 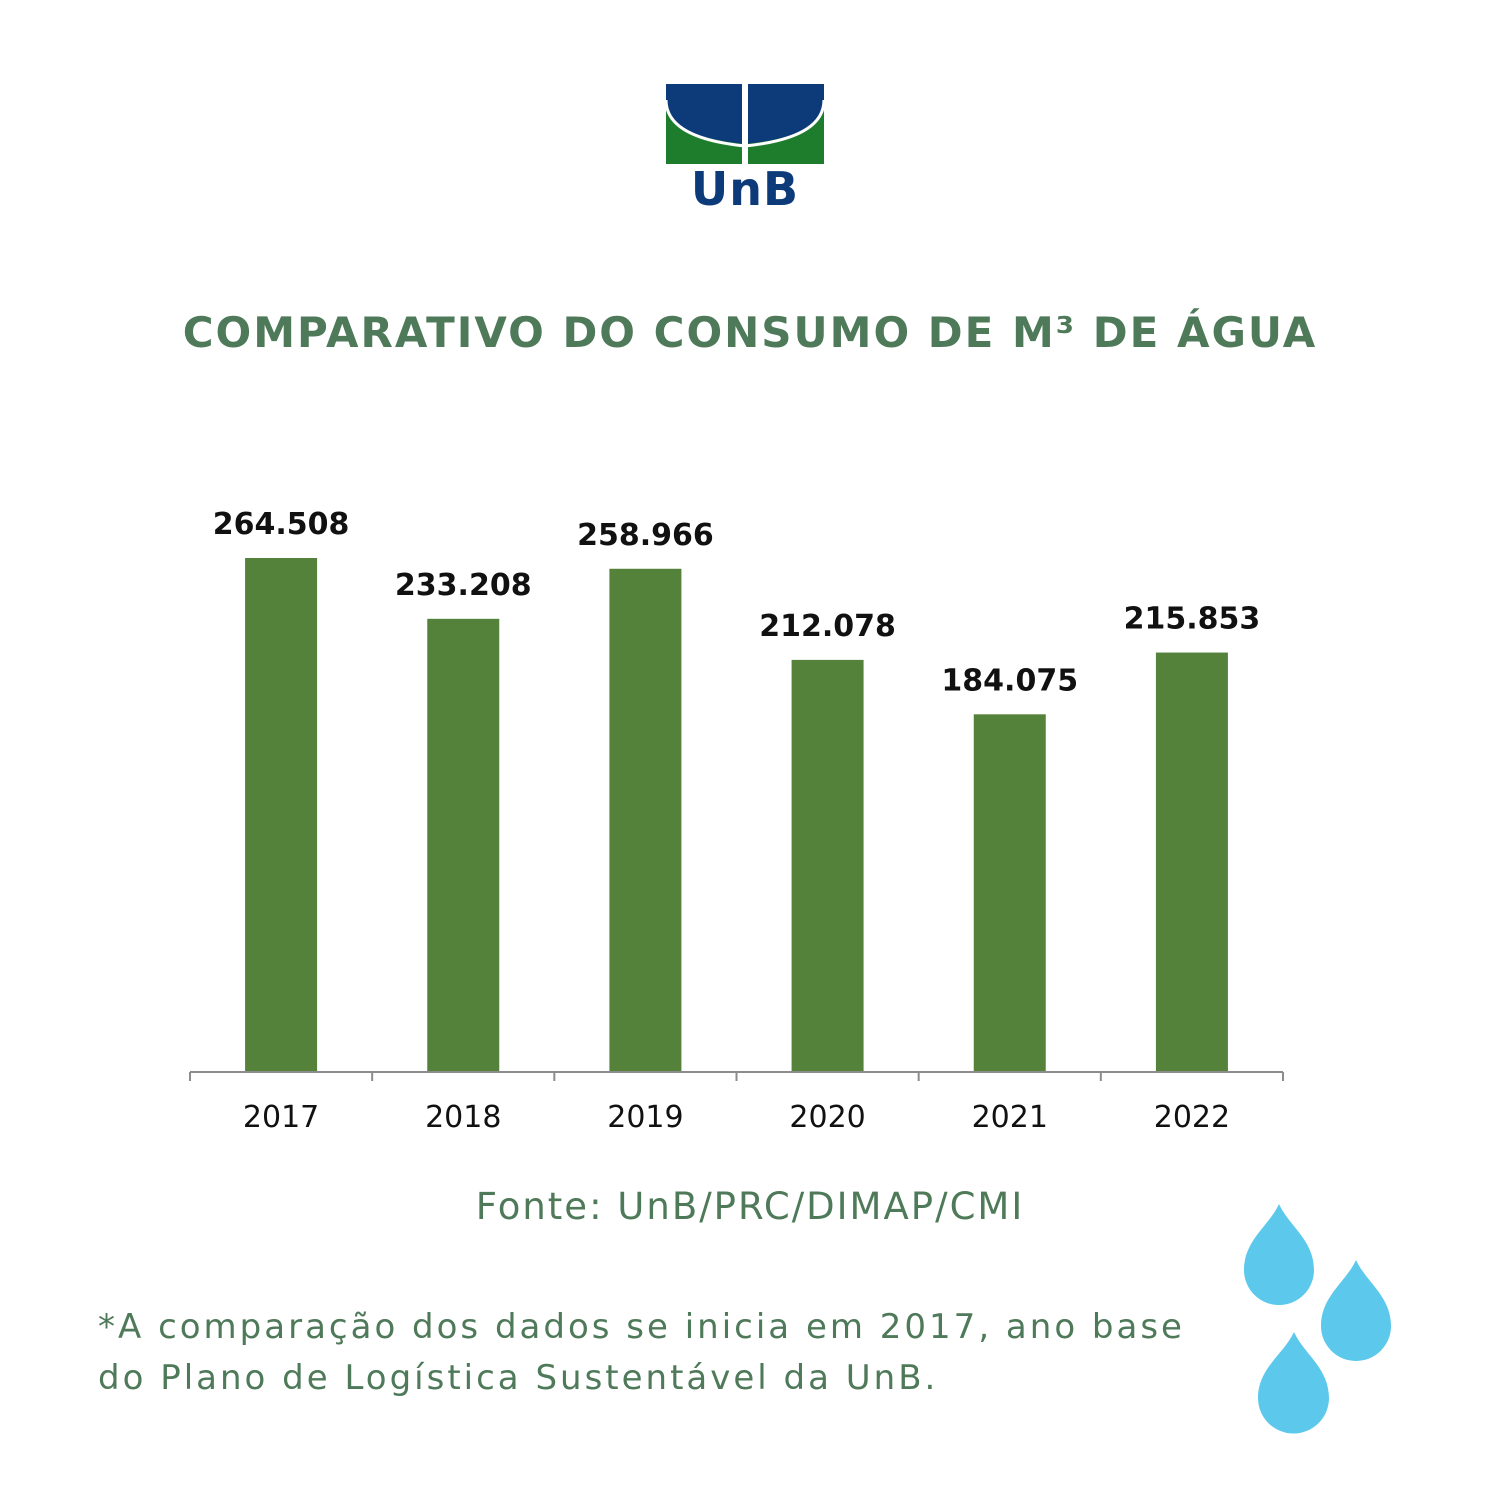 What do you see at coordinates (827, 1117) in the screenshot?
I see `x-tick-label-2020: 2020` at bounding box center [827, 1117].